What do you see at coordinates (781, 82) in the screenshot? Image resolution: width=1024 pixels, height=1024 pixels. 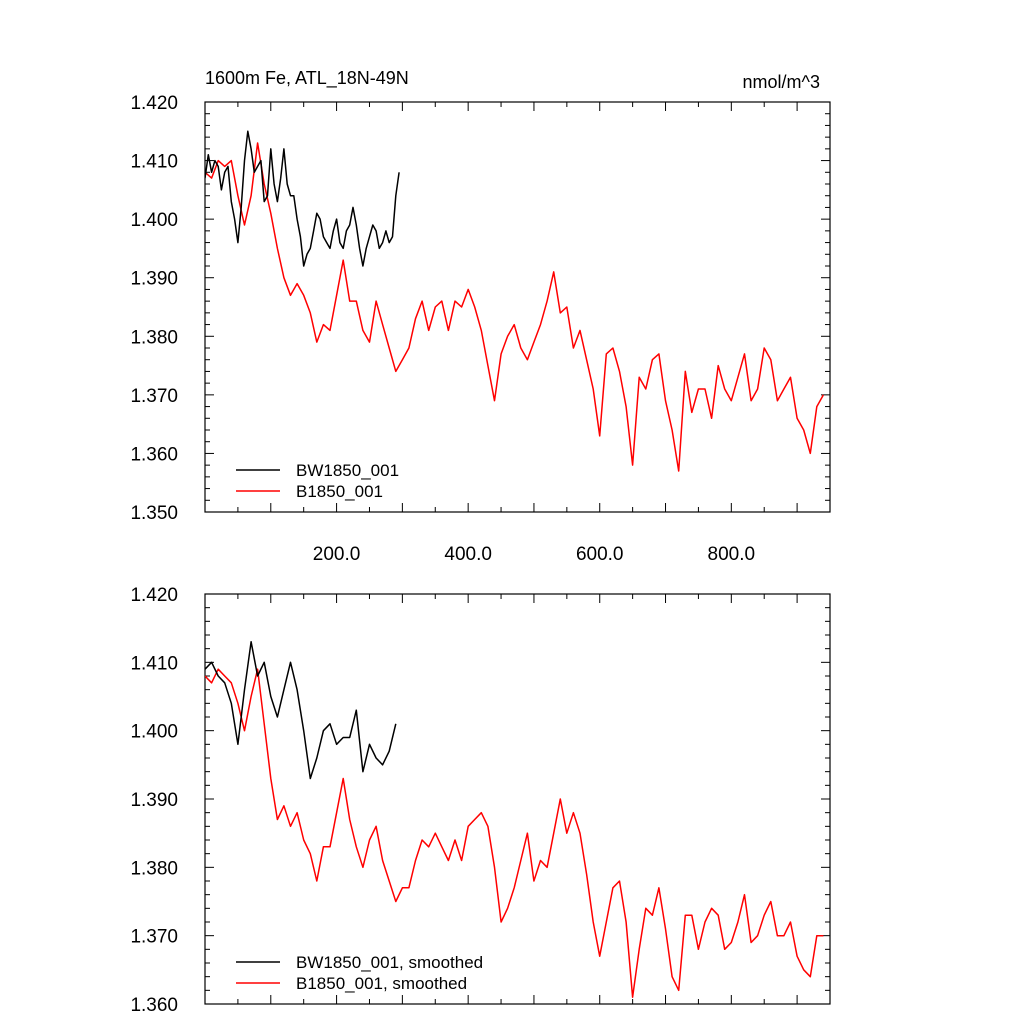 I see `units-label: nmol/m^3` at bounding box center [781, 82].